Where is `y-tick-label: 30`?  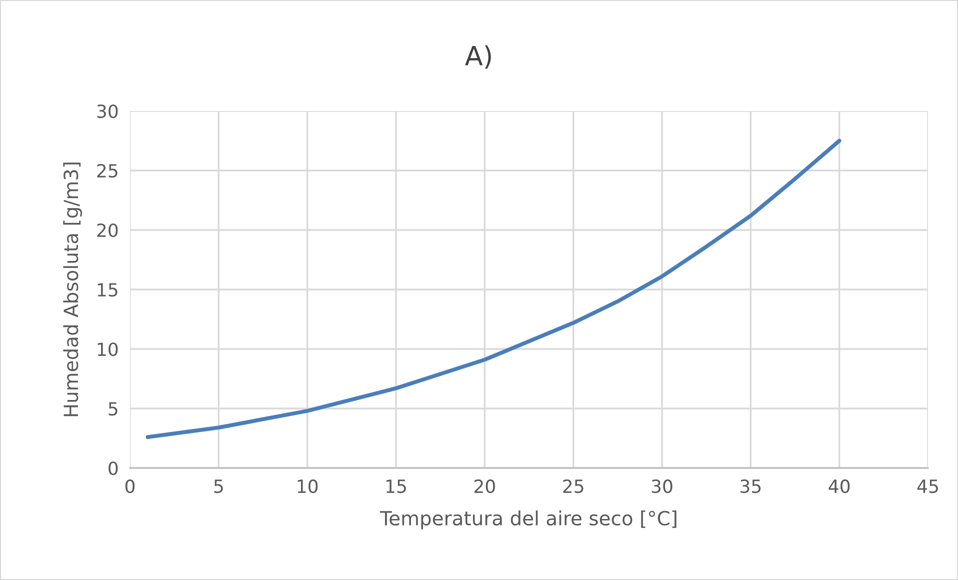
y-tick-label: 30 is located at coordinates (107, 111).